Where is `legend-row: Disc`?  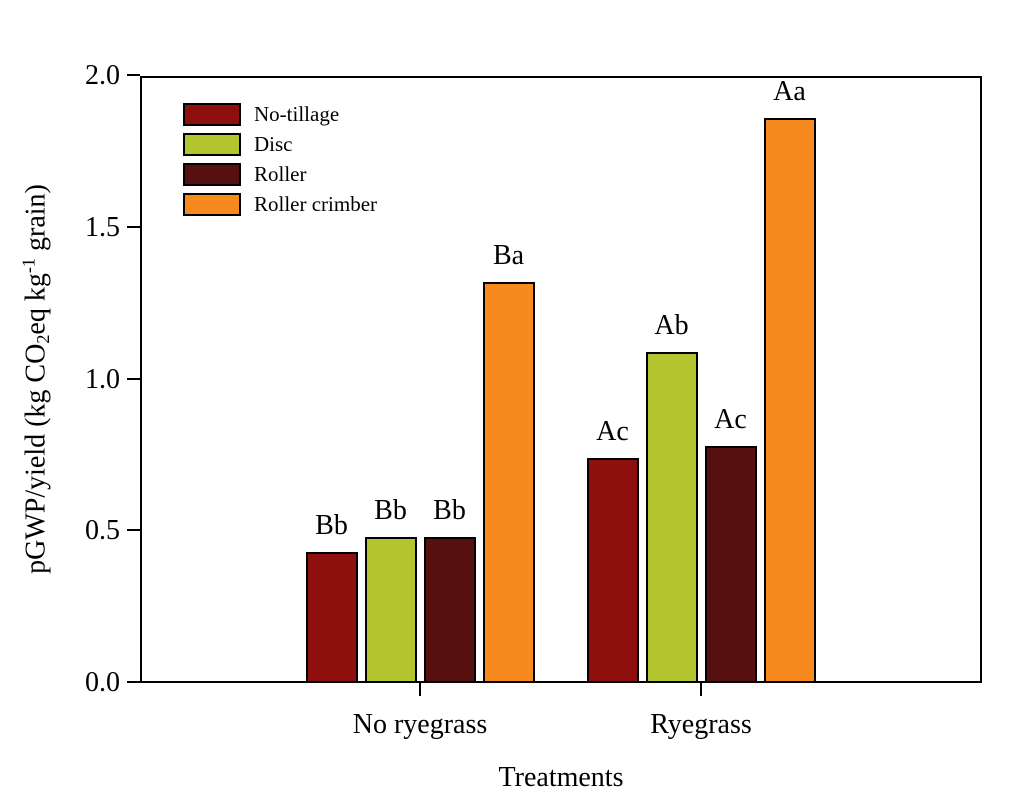
legend-row: Disc is located at coordinates (280, 144).